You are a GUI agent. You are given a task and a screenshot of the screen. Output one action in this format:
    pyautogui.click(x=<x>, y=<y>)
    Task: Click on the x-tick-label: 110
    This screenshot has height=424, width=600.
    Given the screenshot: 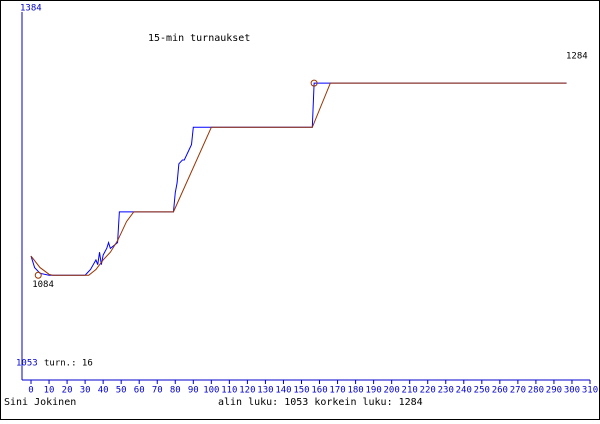 What is the action you would take?
    pyautogui.click(x=229, y=391)
    